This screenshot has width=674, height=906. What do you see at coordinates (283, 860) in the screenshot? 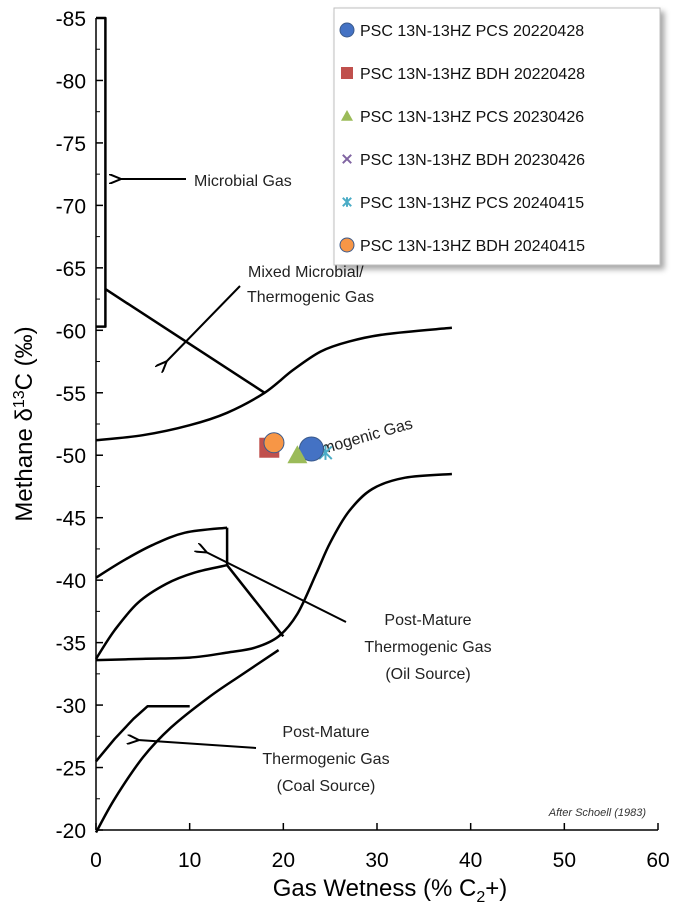
I see `x-tick-label: 20` at bounding box center [283, 860].